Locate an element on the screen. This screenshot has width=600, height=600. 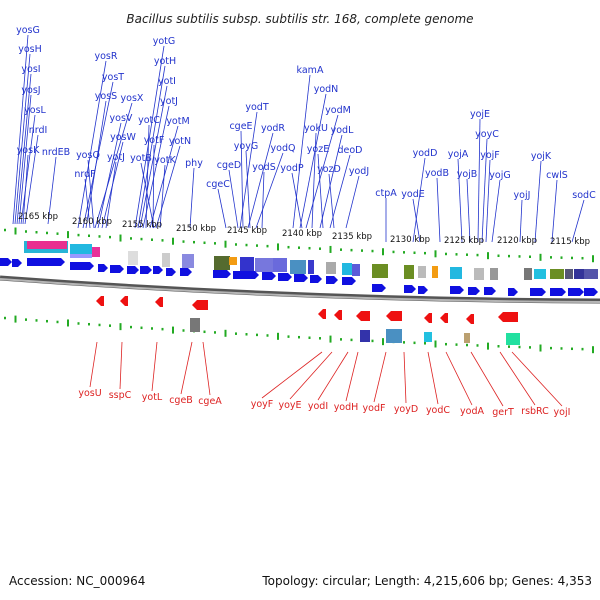
gene-label-yotF: yotF is located at coordinates (154, 140).